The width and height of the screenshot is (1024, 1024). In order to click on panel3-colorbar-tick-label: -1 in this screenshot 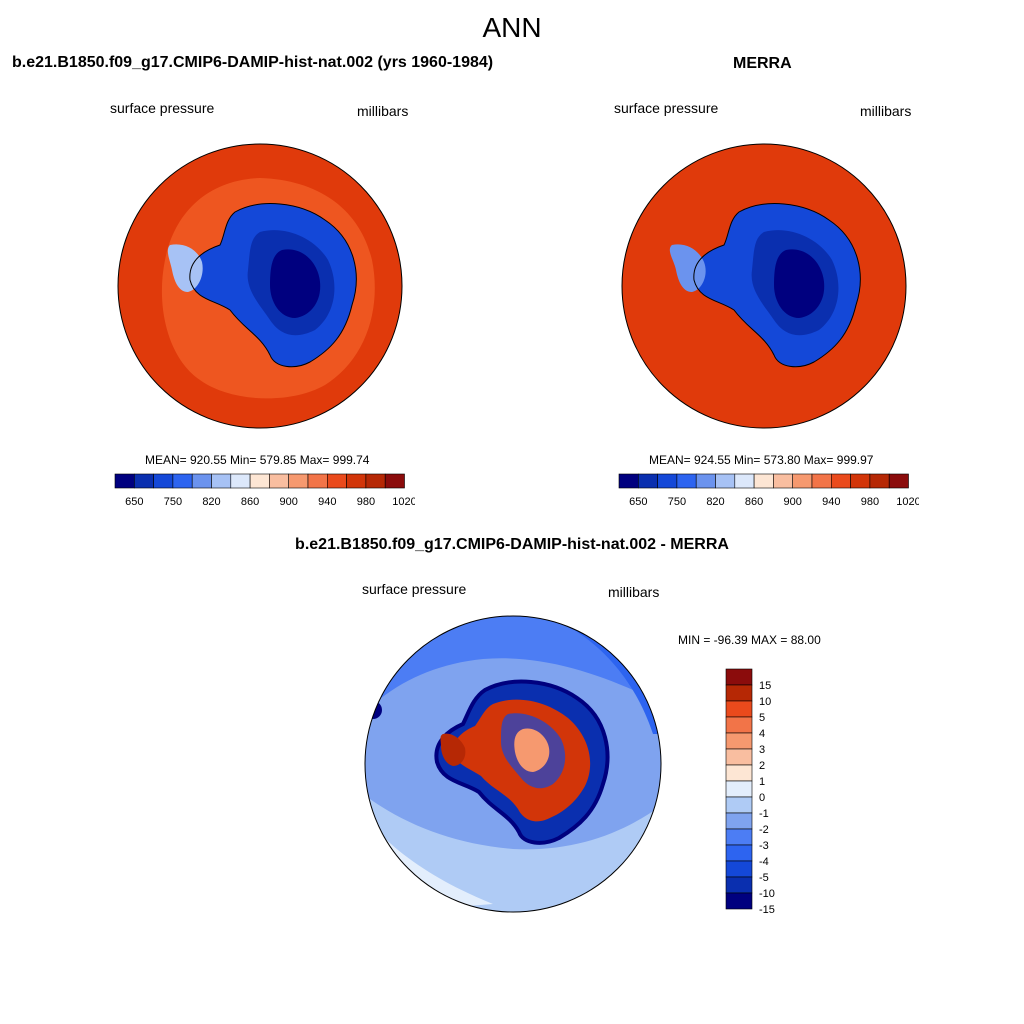, I will do `click(764, 814)`.